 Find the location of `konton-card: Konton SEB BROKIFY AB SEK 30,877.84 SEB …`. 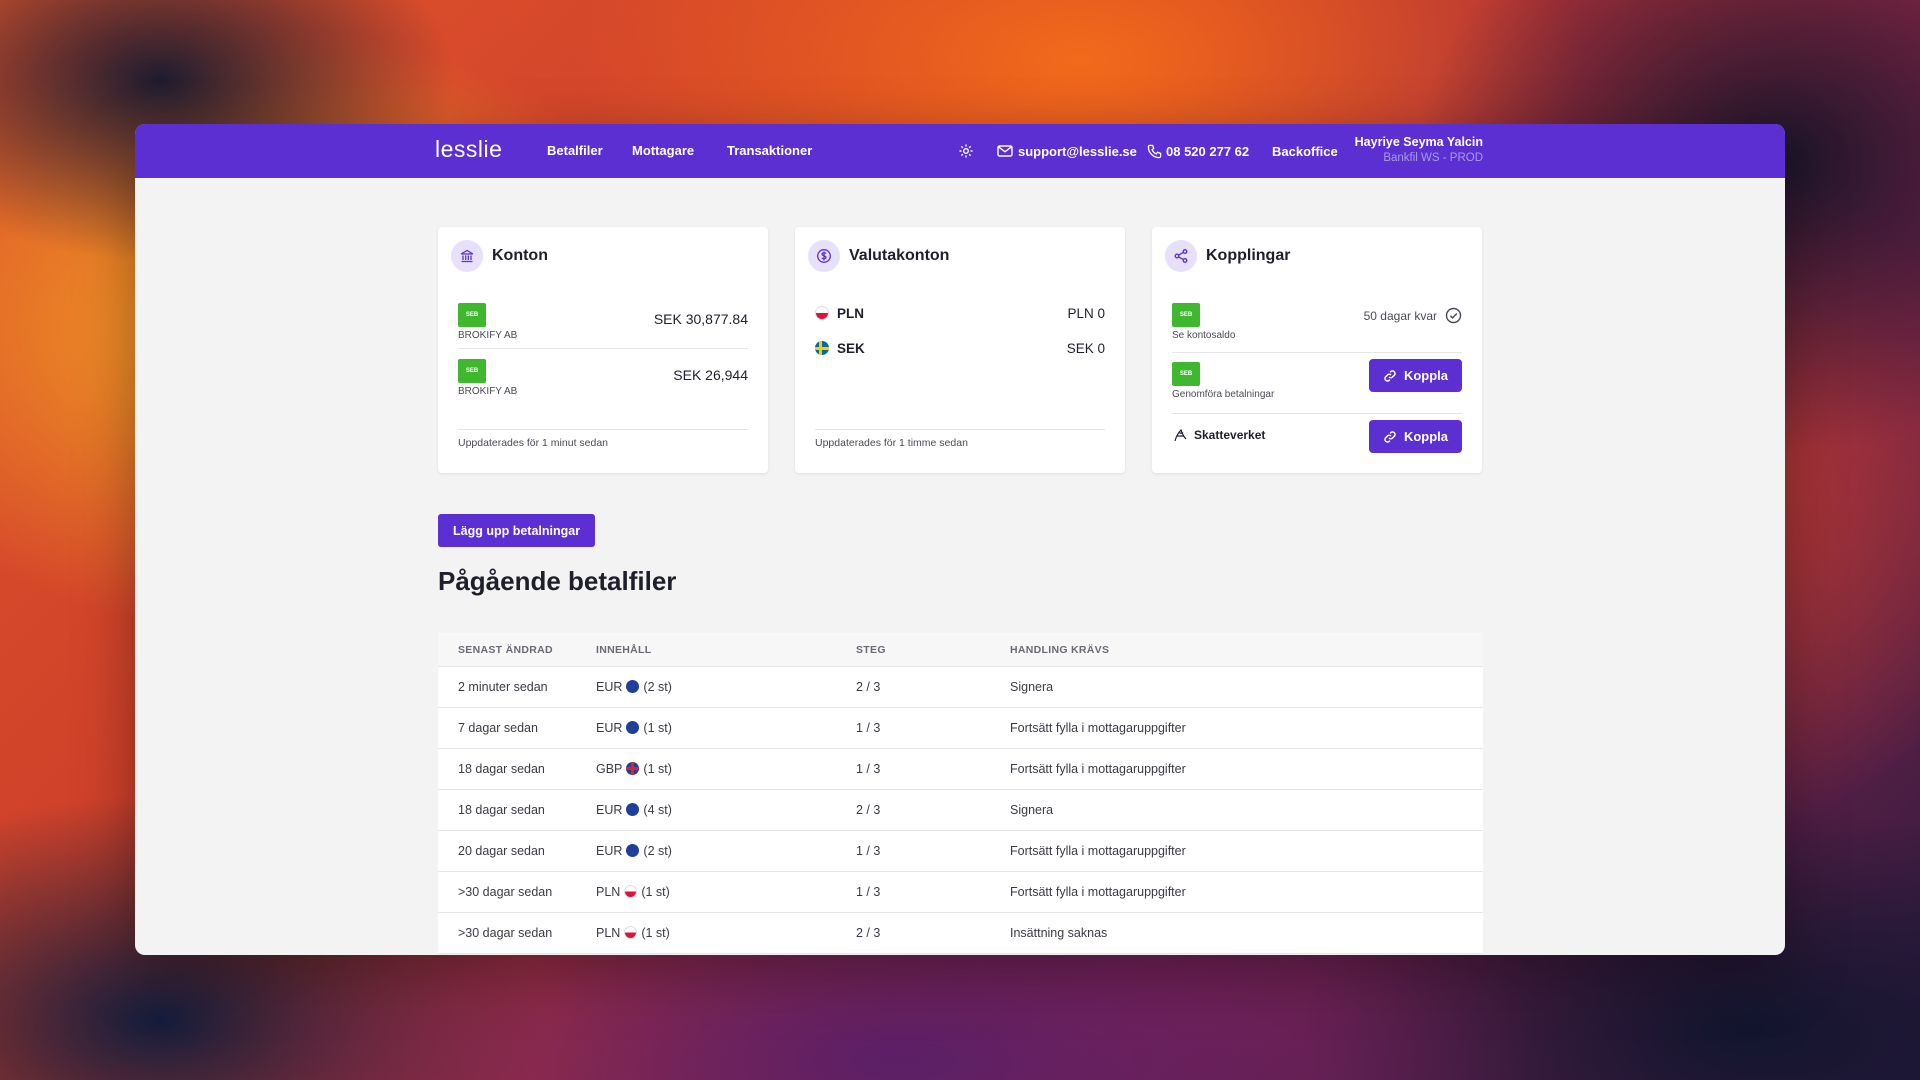

konton-card: Konton SEB BROKIFY AB SEK 30,877.84 SEB … is located at coordinates (603, 350).